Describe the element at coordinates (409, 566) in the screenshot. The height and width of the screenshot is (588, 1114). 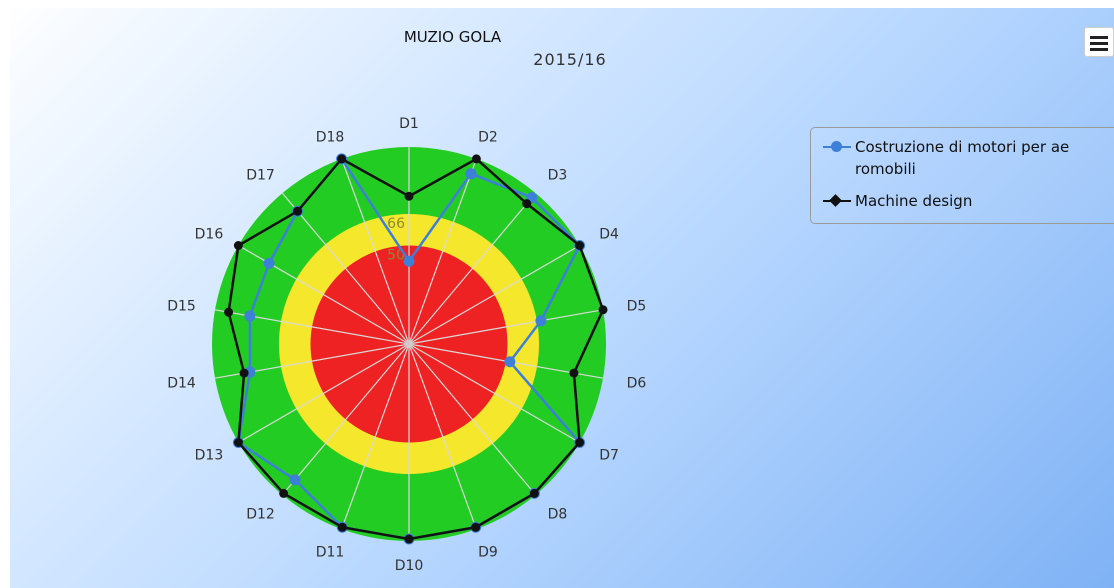
I see `axis-label-d10: D10` at that location.